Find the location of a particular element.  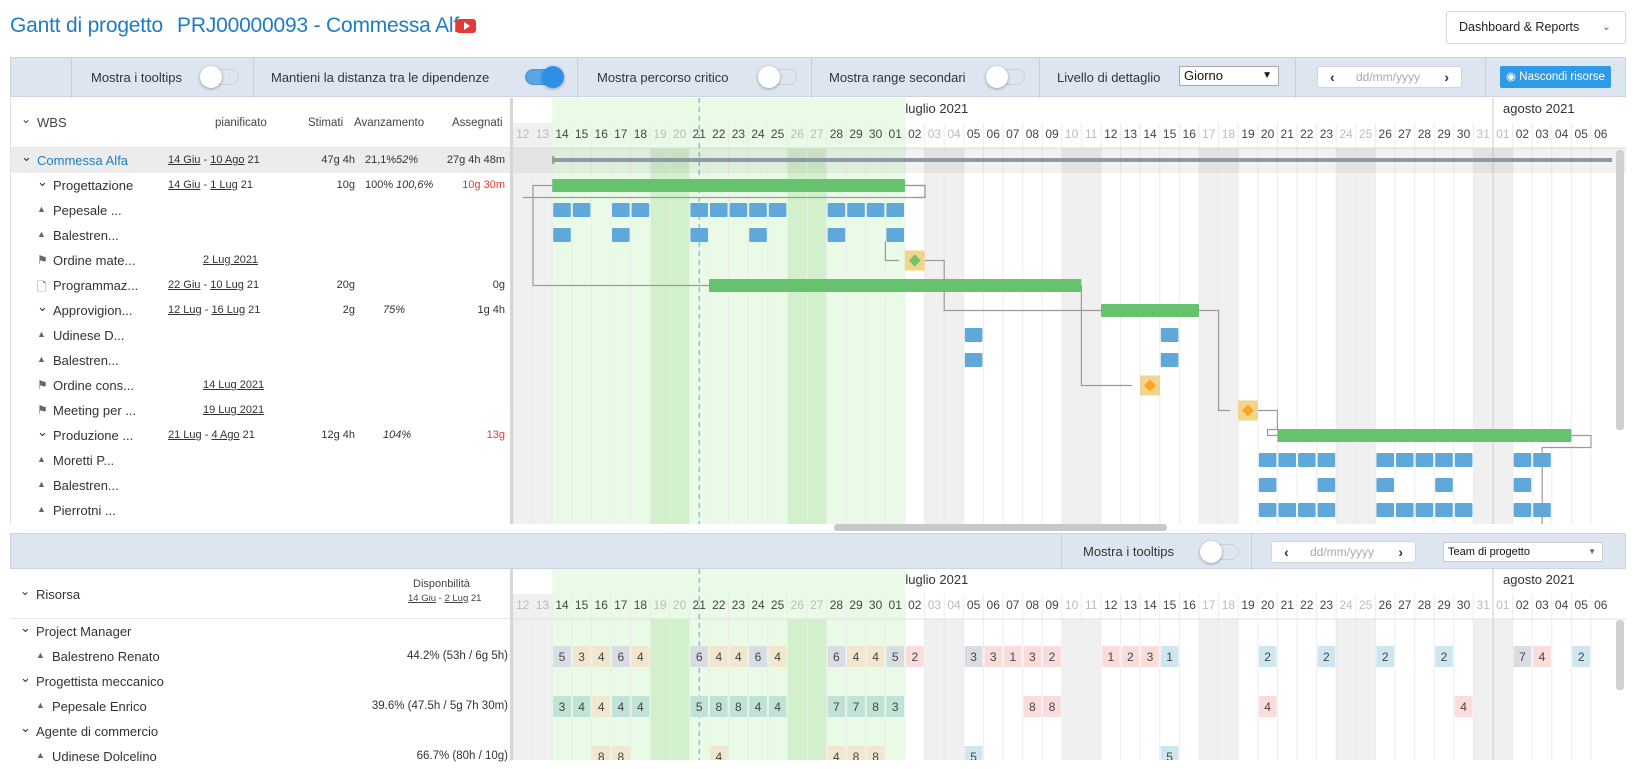

day-label: 01 is located at coordinates (896, 605).